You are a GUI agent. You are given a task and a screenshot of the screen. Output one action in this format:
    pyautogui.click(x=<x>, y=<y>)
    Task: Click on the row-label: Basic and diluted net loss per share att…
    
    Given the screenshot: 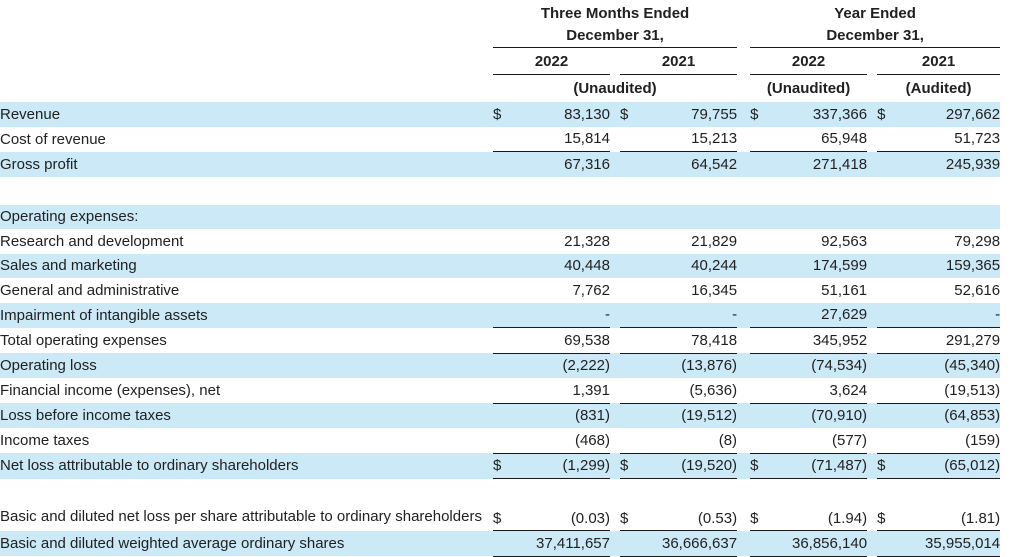 What is the action you would take?
    pyautogui.click(x=241, y=516)
    